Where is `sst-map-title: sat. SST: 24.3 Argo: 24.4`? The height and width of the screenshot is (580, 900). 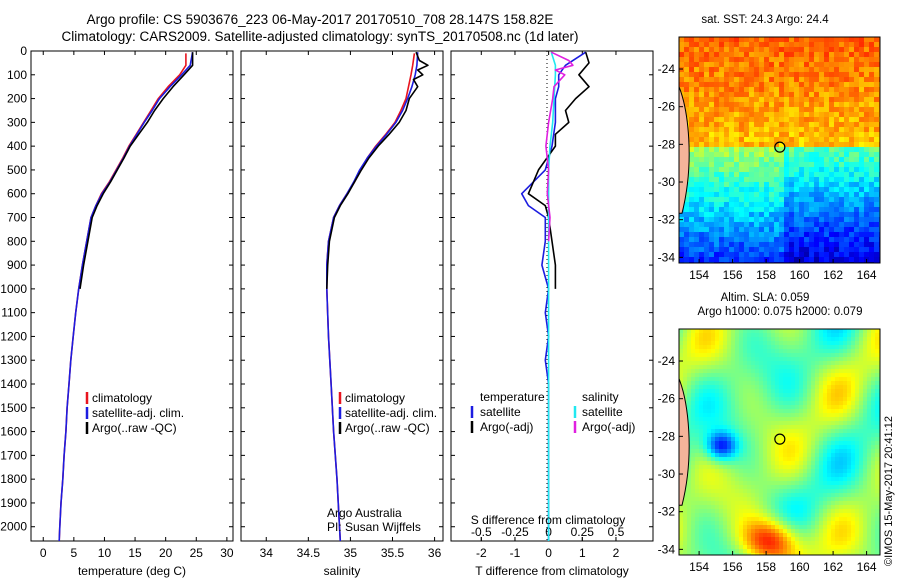
sst-map-title: sat. SST: 24.3 Argo: 24.4 is located at coordinates (765, 20).